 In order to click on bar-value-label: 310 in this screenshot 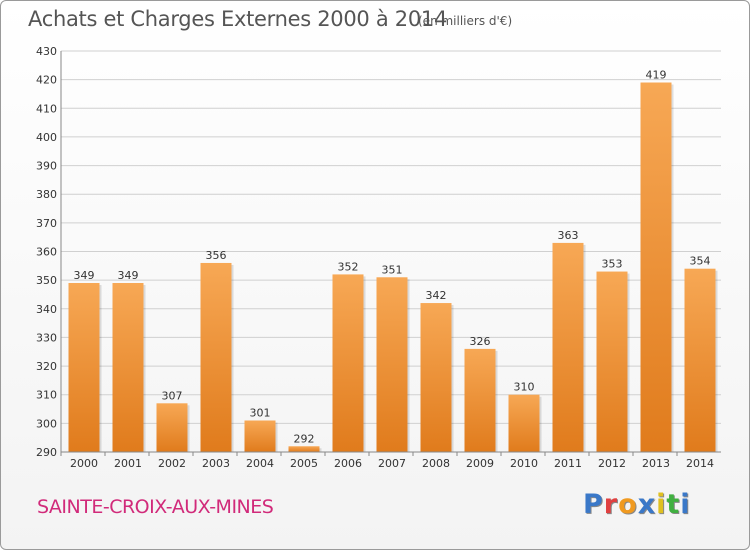, I will do `click(524, 387)`.